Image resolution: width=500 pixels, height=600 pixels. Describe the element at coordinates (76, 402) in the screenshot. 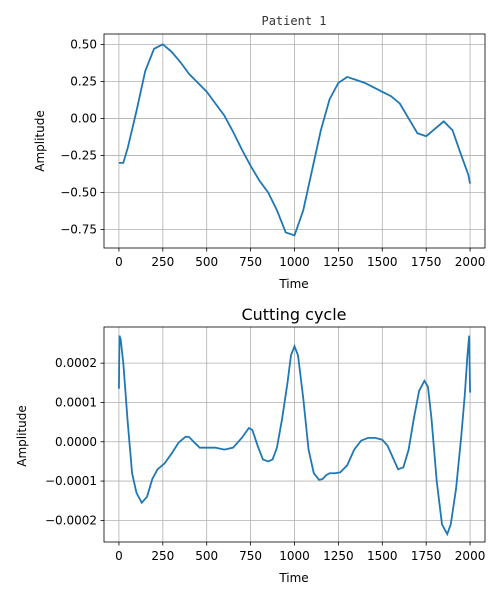

I see `y-tick-label: 0.0001` at that location.